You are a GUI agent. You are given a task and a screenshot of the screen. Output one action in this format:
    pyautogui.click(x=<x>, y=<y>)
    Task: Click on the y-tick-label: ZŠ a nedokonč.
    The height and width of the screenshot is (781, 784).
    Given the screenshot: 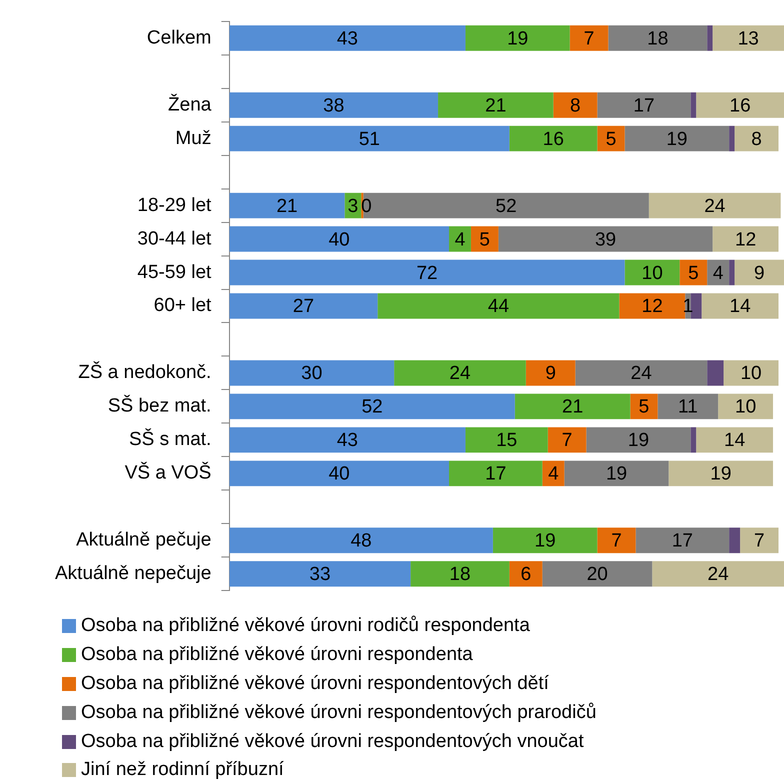 What is the action you would take?
    pyautogui.click(x=145, y=372)
    